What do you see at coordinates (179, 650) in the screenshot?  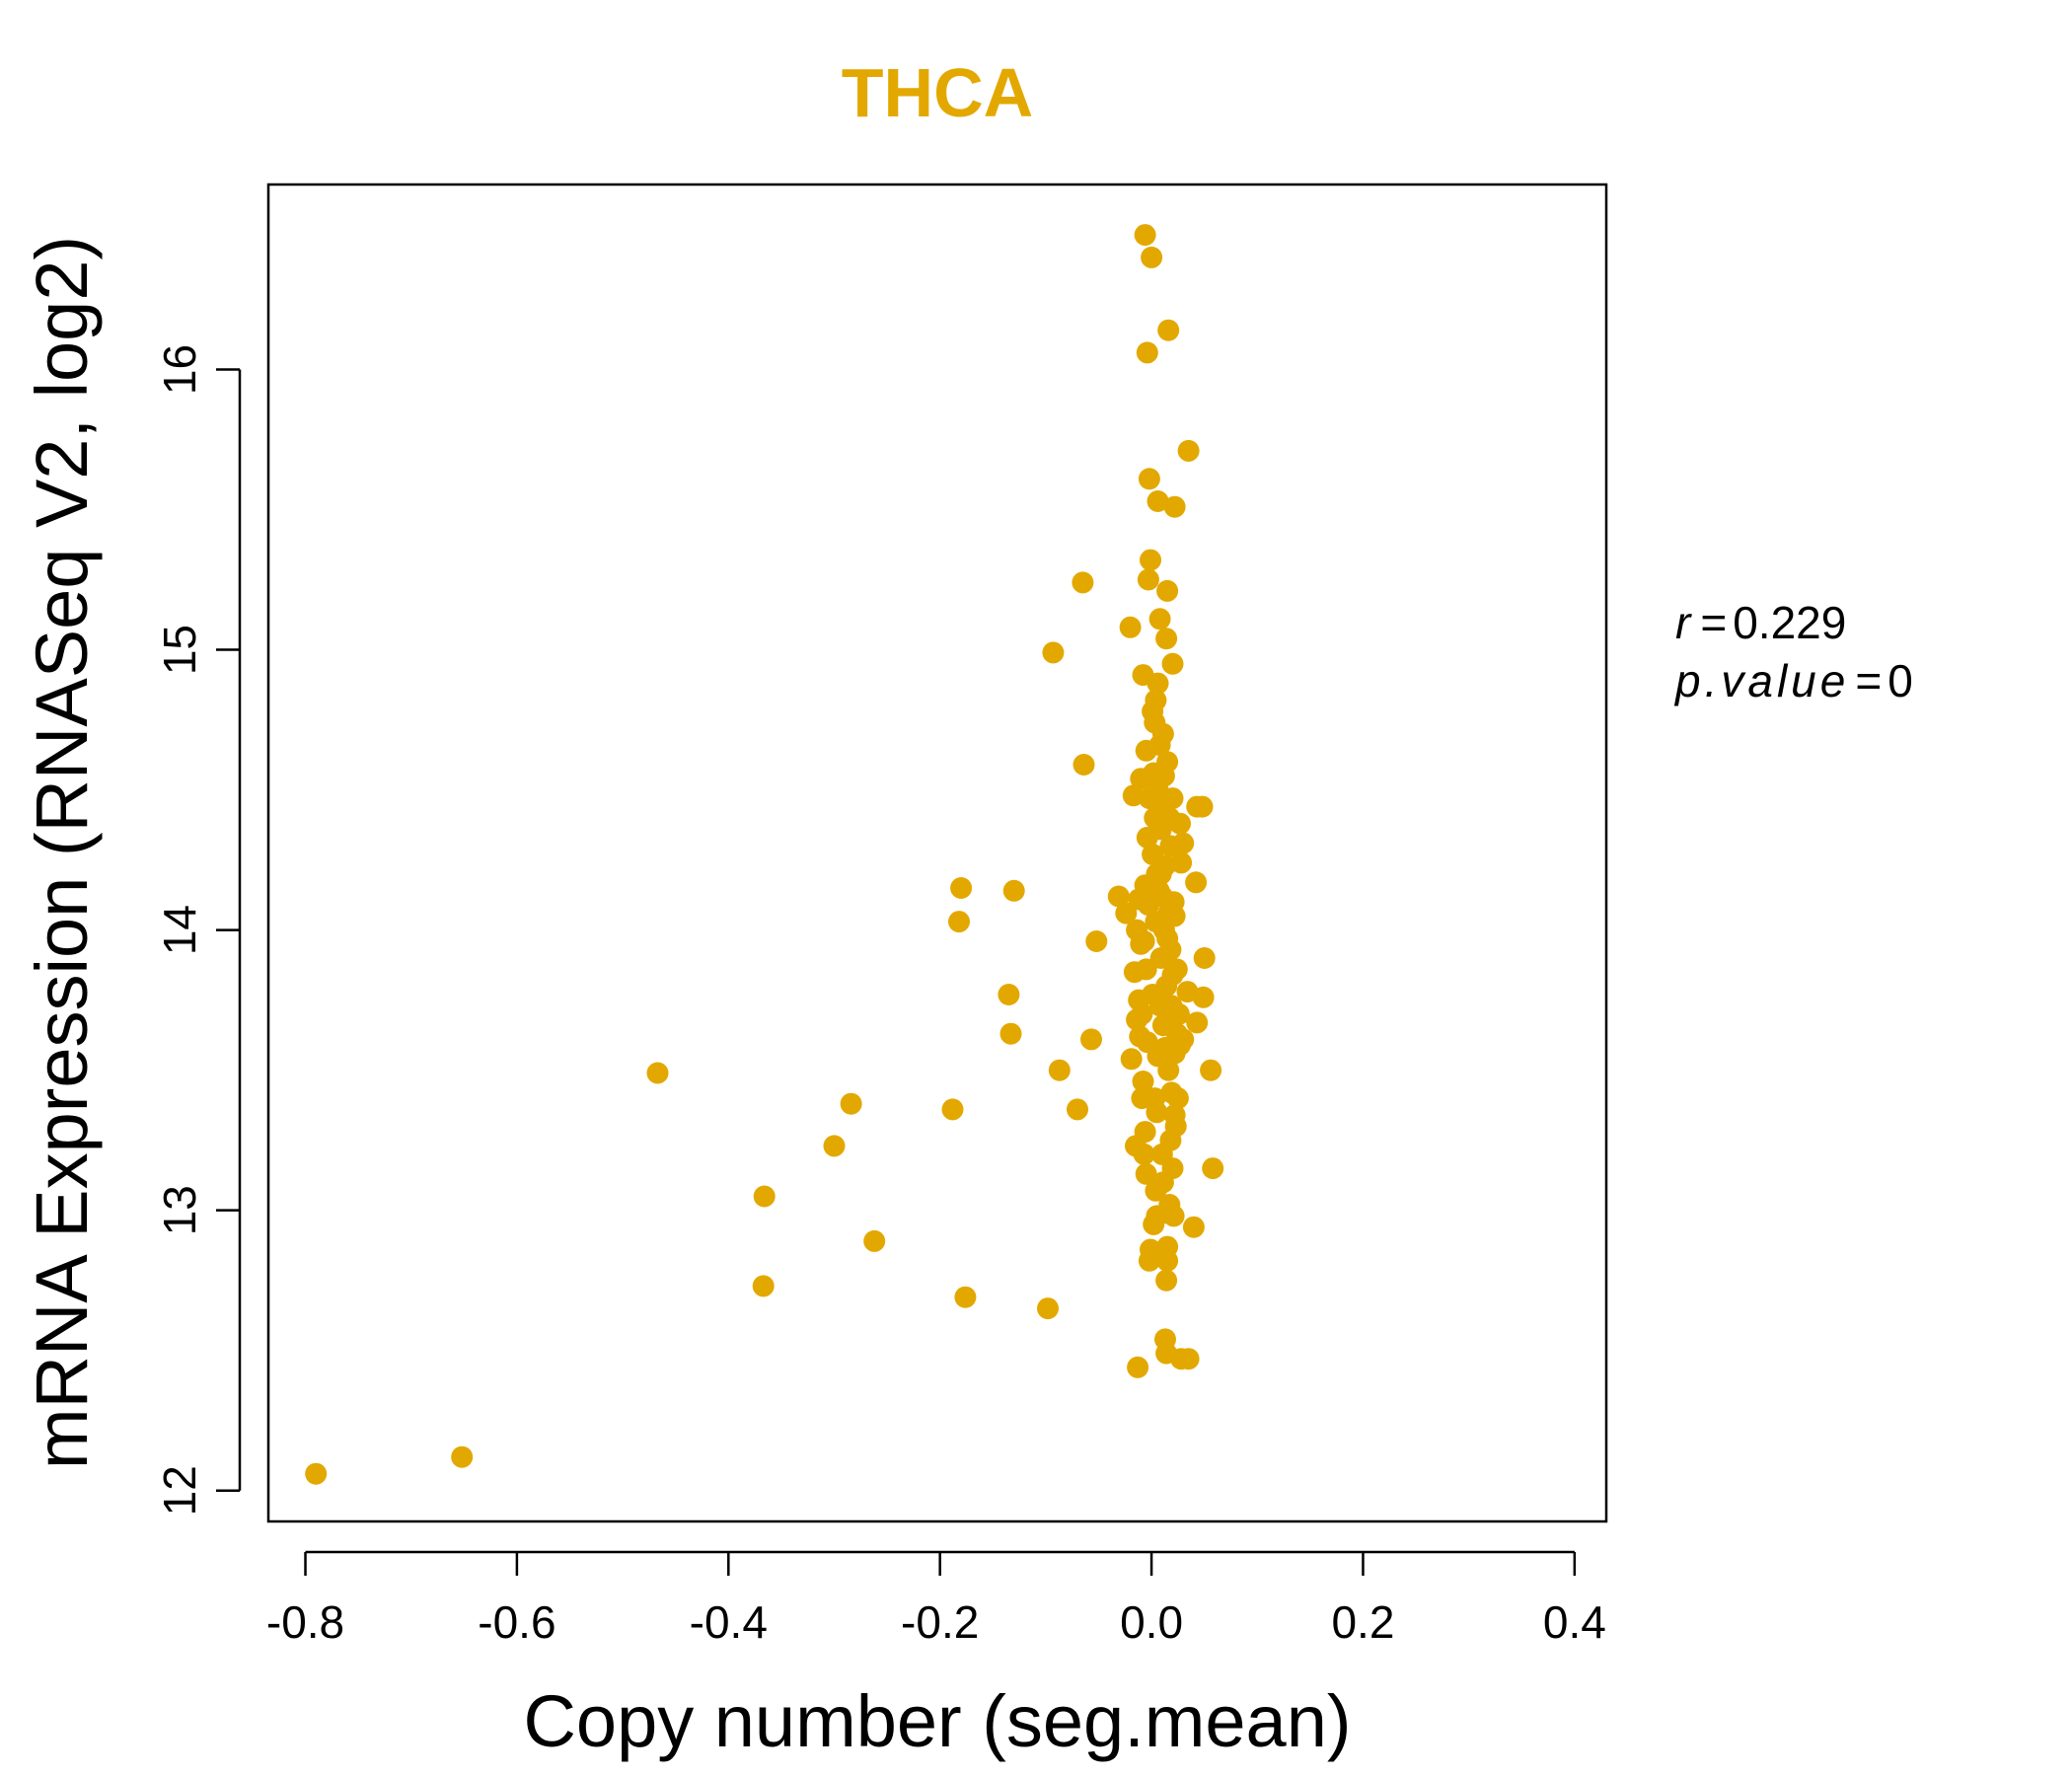 I see `y-tick-label: 15` at bounding box center [179, 650].